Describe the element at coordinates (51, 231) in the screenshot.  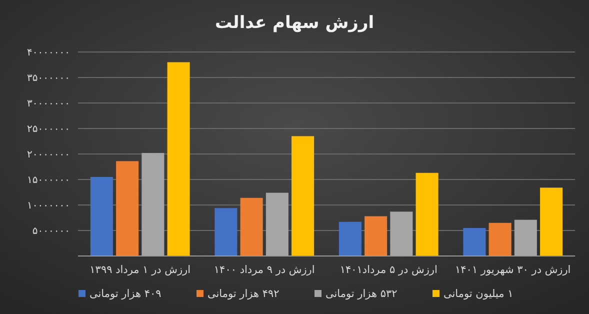
I see `y-tick-label: ۵۰۰۰۰۰۰` at that location.